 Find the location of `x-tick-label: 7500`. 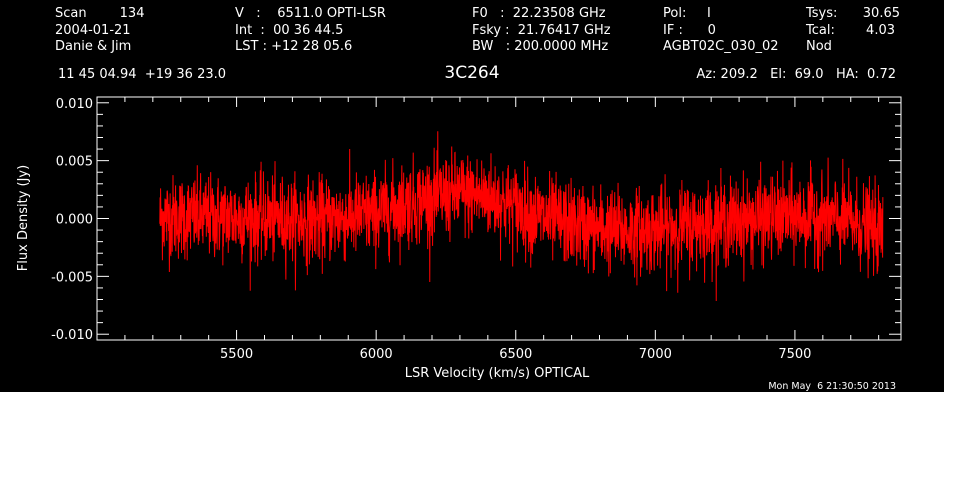

x-tick-label: 7500 is located at coordinates (794, 354).